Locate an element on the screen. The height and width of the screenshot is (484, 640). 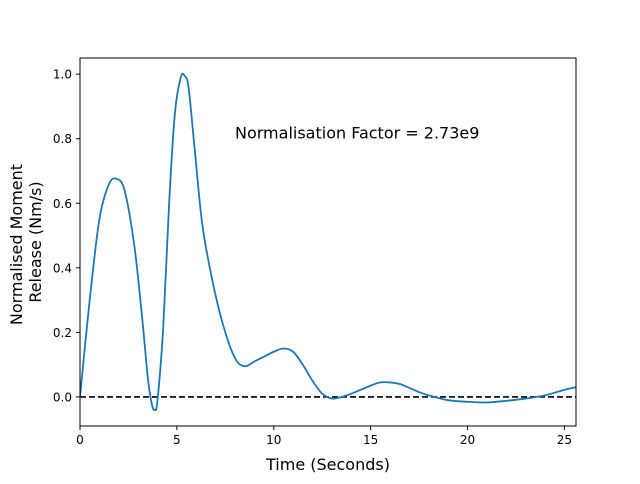
y-tick-label: 1.0 is located at coordinates (62, 75).